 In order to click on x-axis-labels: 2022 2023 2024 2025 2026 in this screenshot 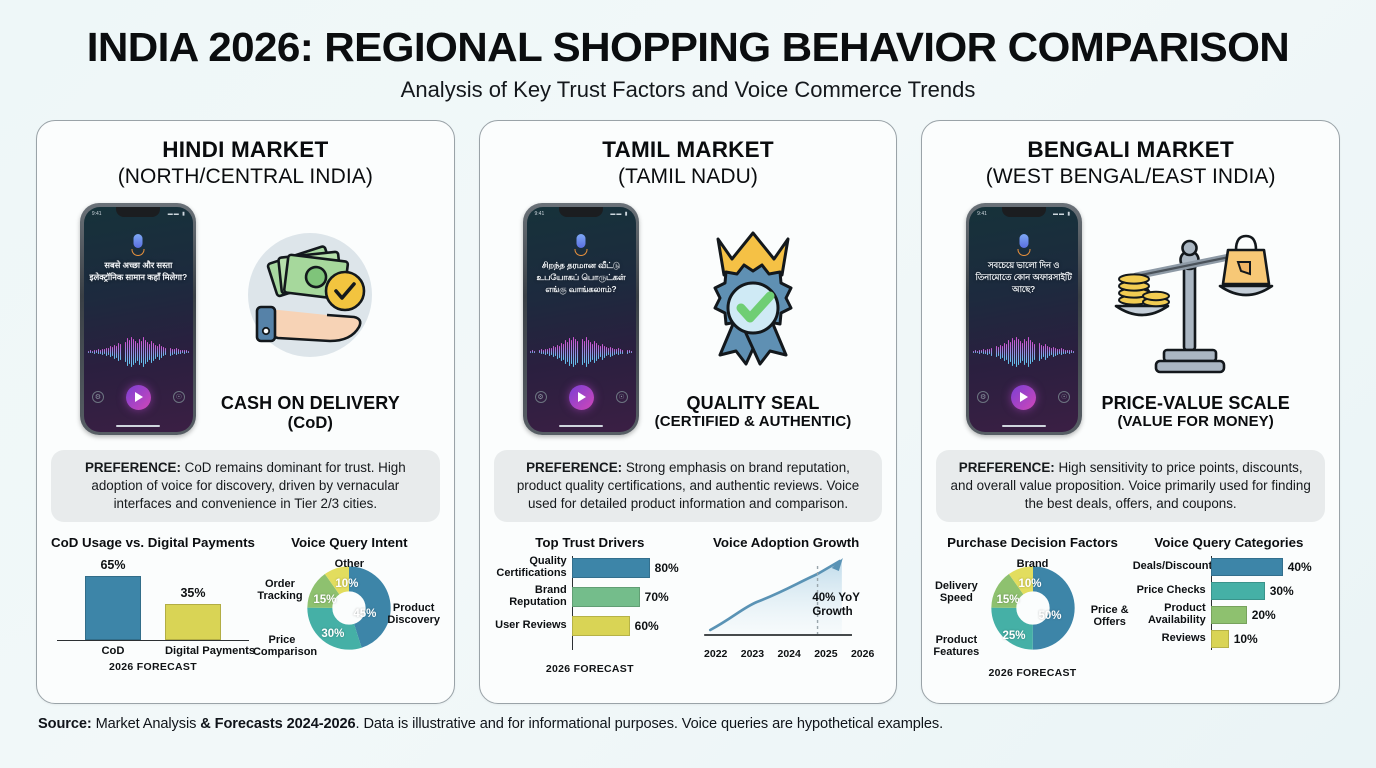, I will do `click(789, 654)`.